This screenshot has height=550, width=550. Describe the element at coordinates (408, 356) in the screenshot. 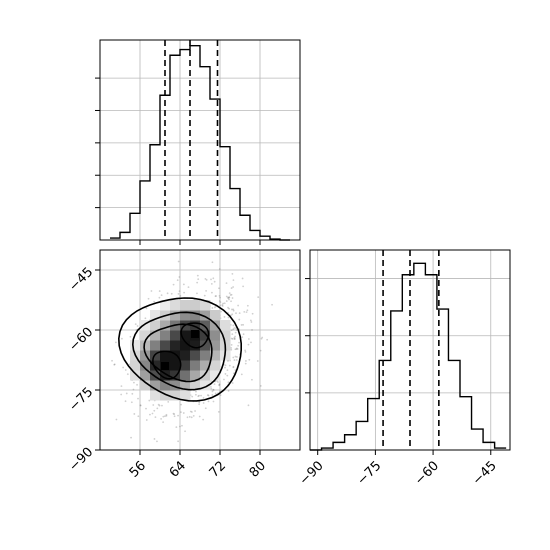

I see `hy-histogram-step` at that location.